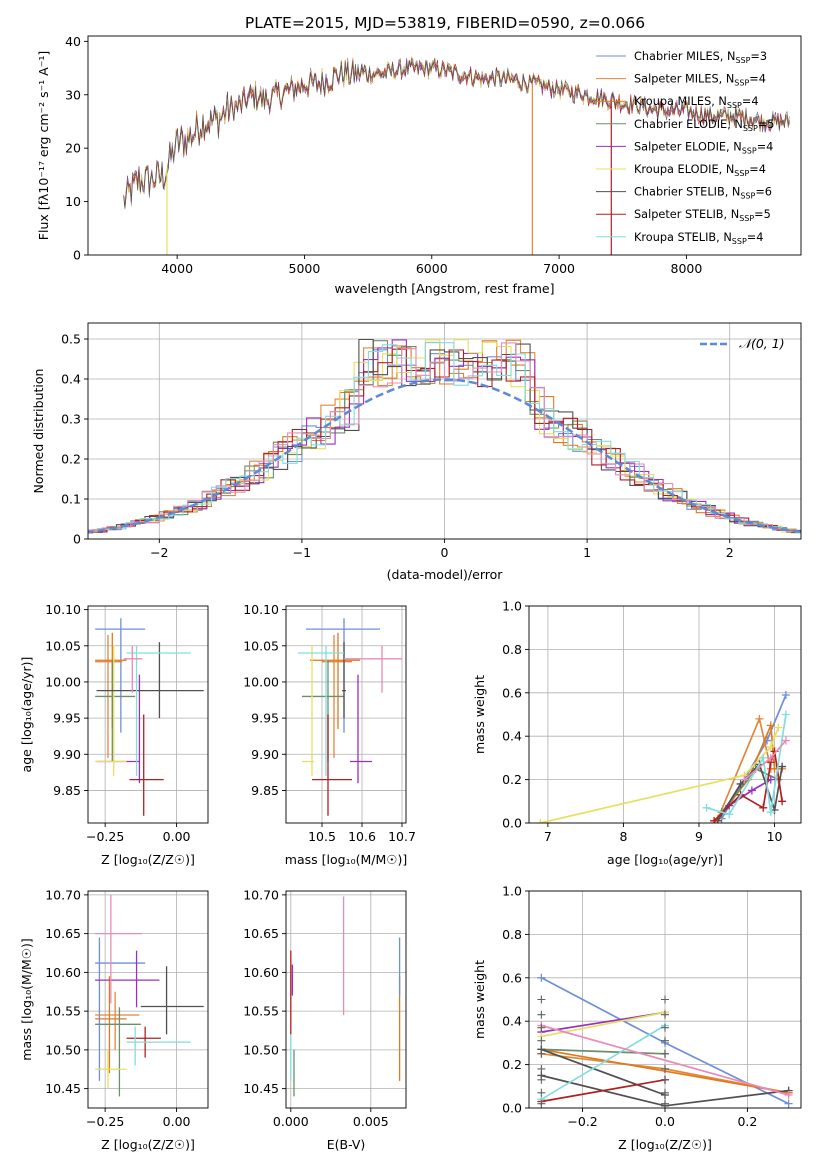  What do you see at coordinates (346, 859) in the screenshot?
I see `x-axis-label: mass [log₁₀(M/M☉)]` at bounding box center [346, 859].